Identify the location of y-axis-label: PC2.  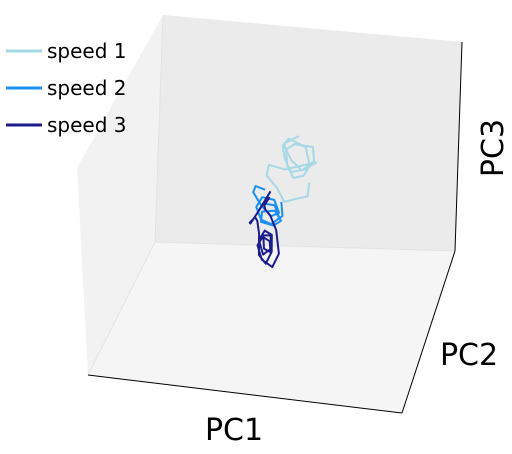
(469, 355).